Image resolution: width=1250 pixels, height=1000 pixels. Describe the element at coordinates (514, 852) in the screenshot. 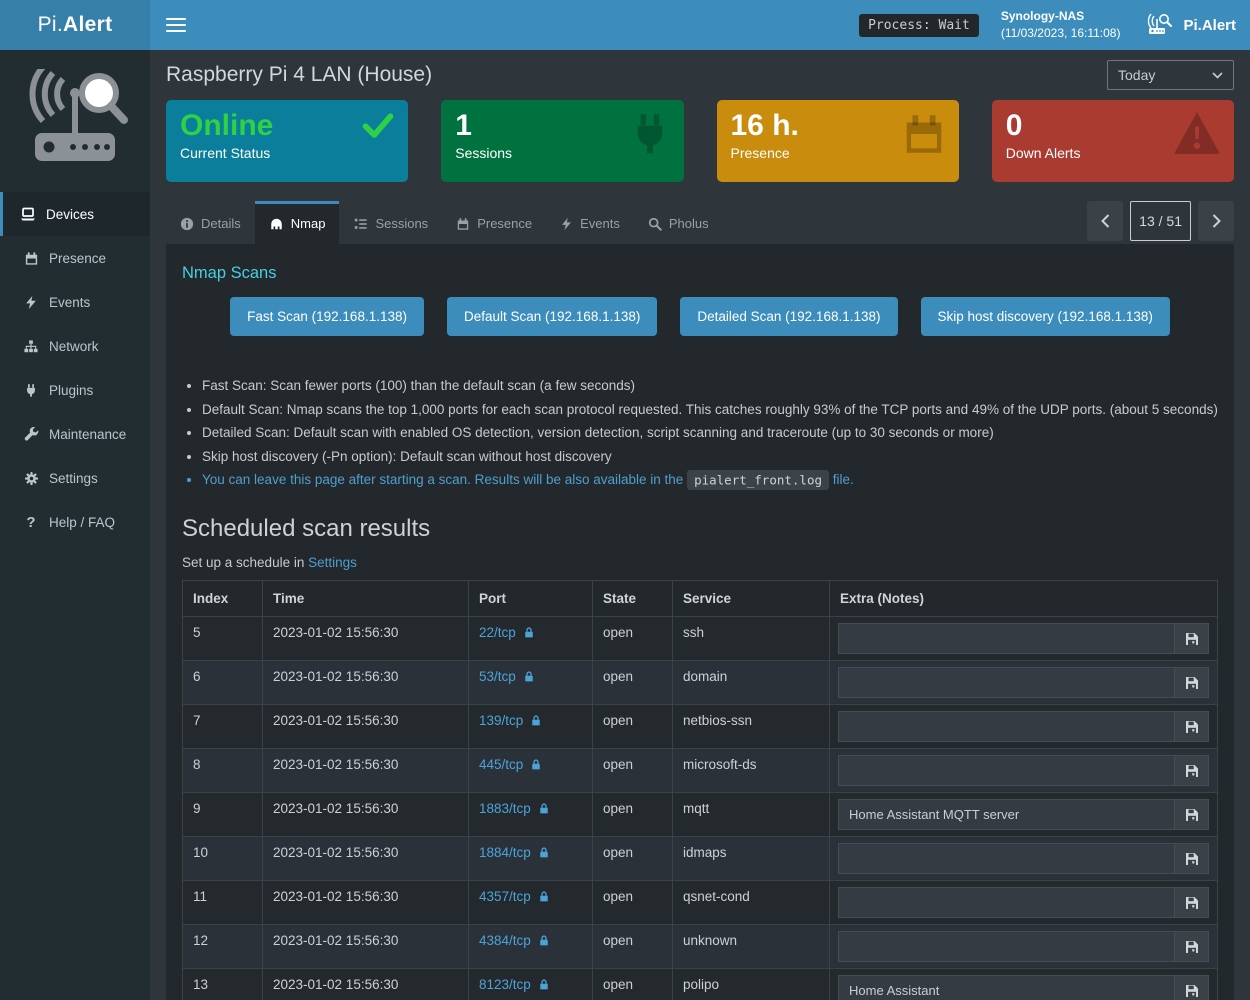

I see `port-link: 1884/tcp` at that location.